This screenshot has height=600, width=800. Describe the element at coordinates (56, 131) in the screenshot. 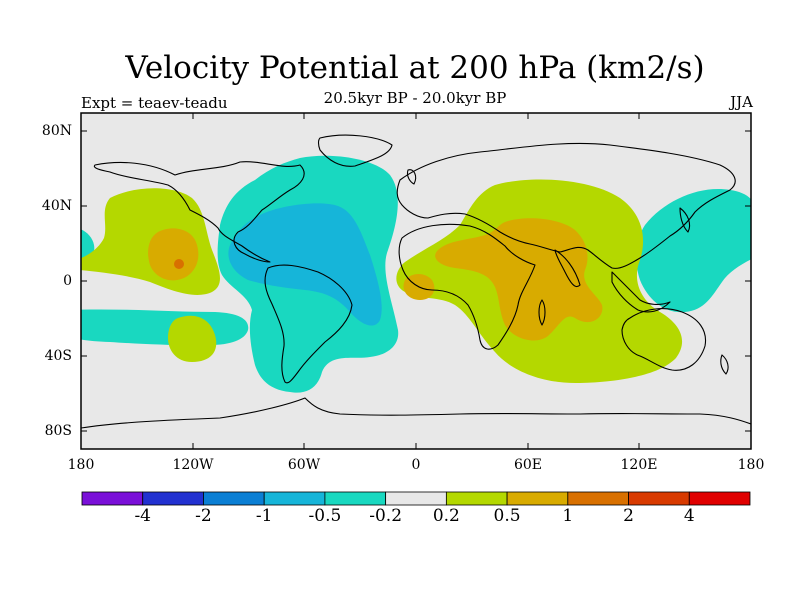

I see `lat-label-80n: 80N` at that location.